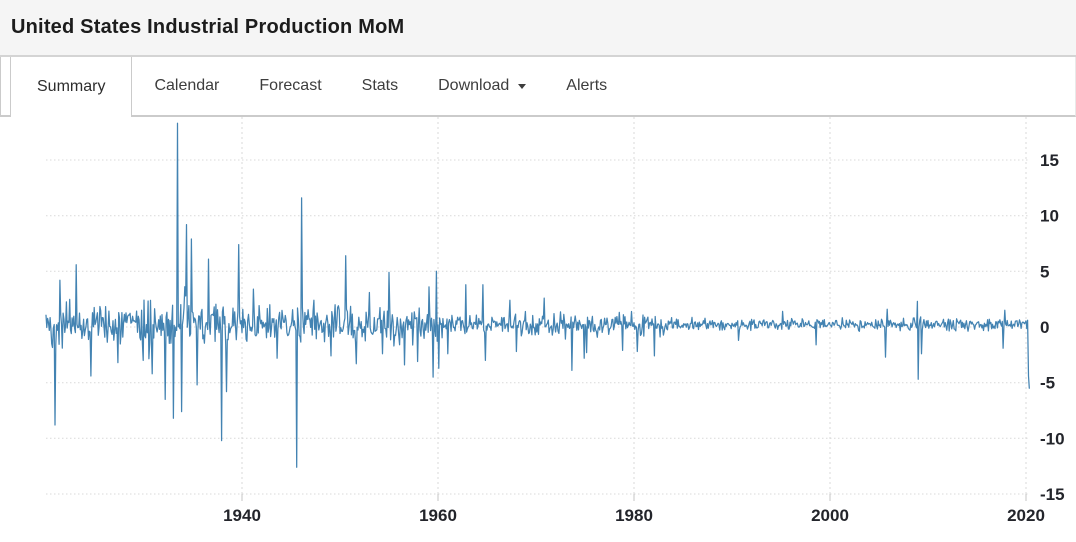 Image resolution: width=1076 pixels, height=542 pixels. I want to click on tab-label: Stats, so click(380, 85).